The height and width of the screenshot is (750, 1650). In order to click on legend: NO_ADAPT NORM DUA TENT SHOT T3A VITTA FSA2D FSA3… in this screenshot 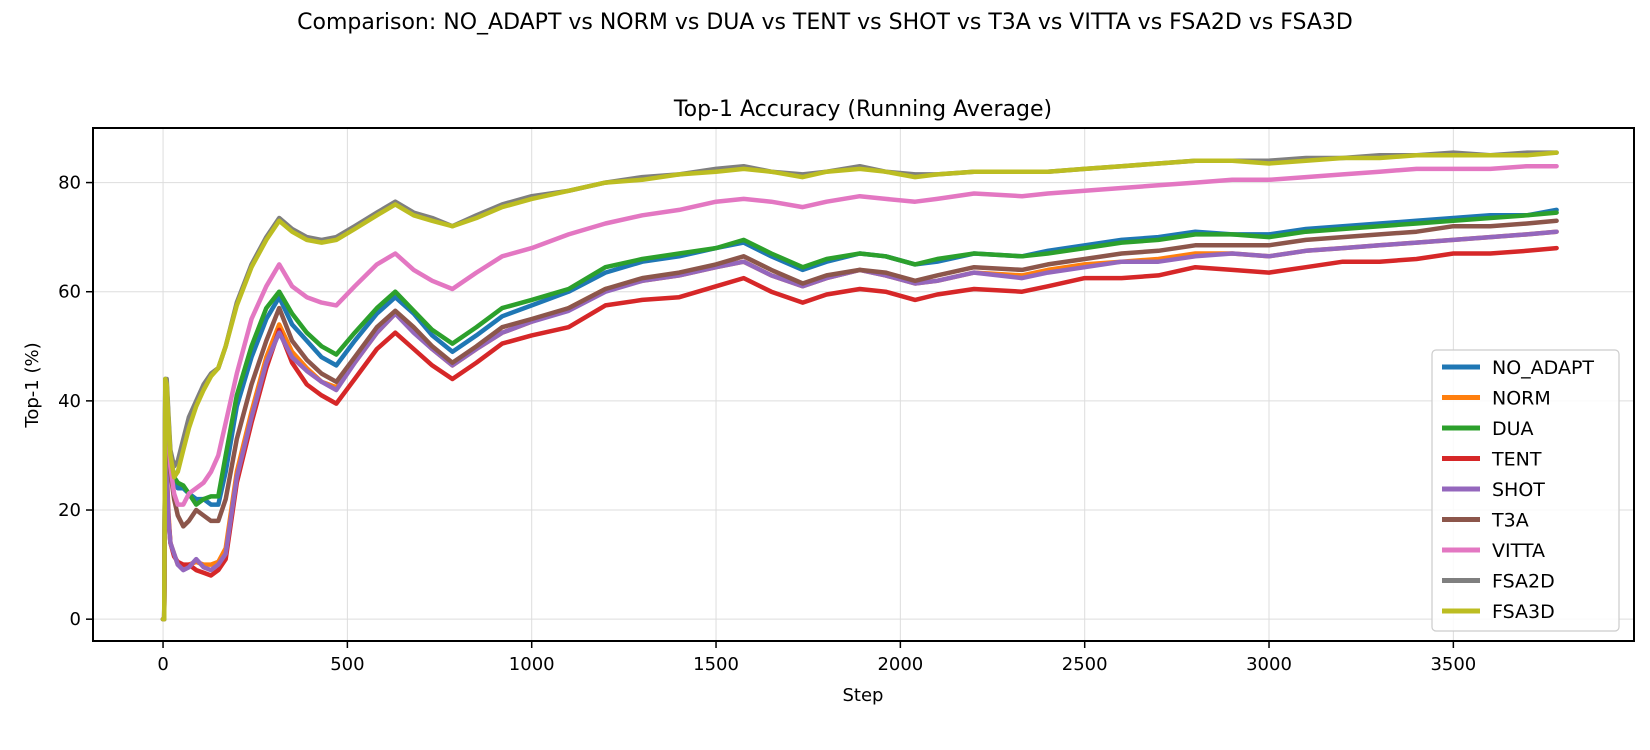, I will do `click(1525, 490)`.